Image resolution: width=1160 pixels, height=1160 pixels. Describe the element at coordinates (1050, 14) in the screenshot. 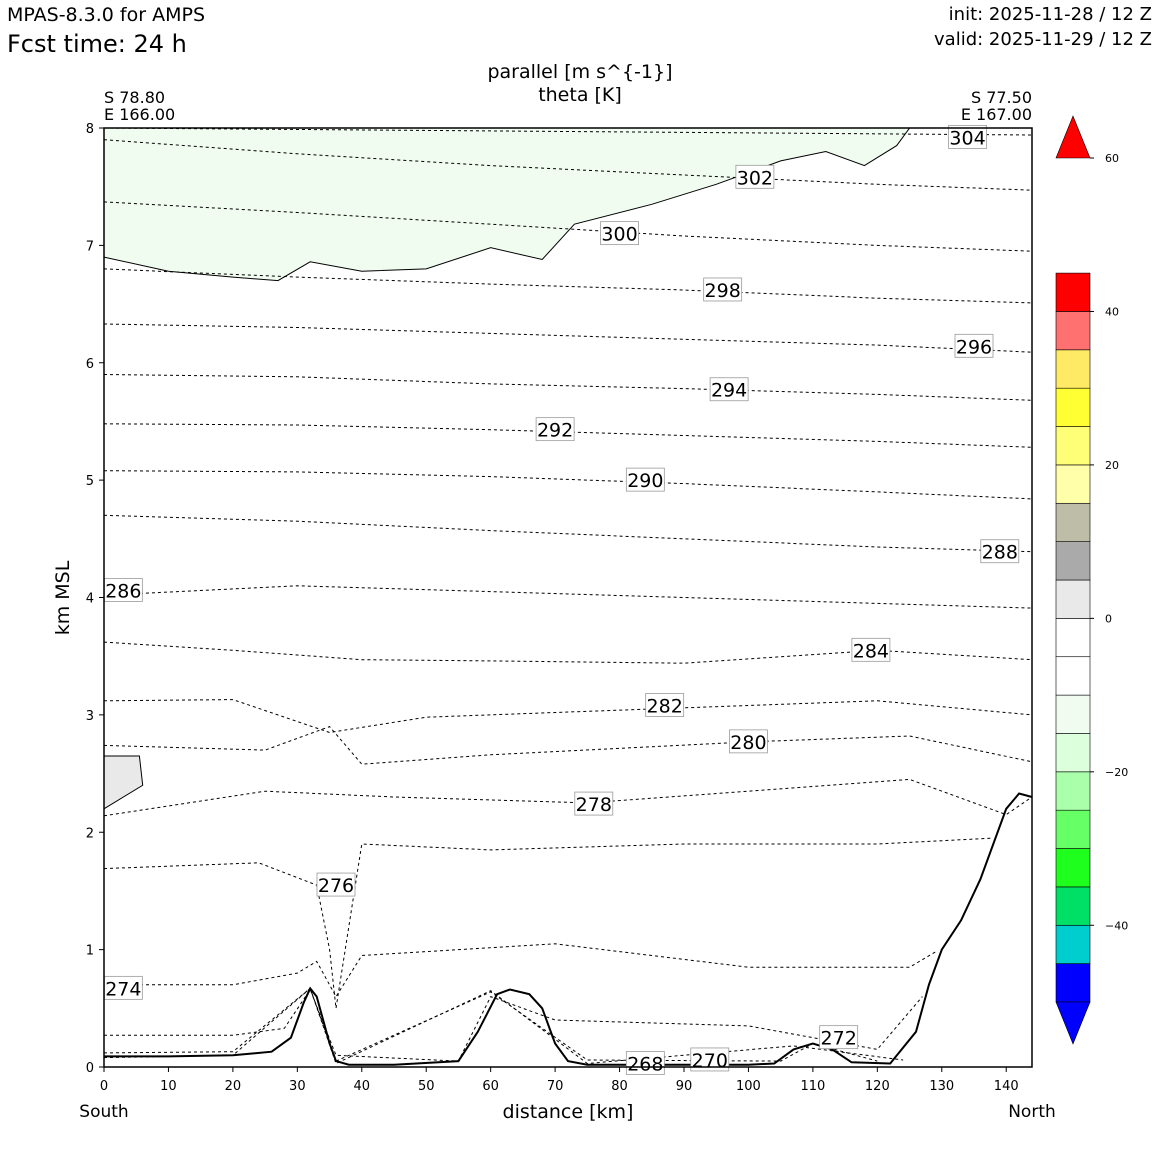

I see `init-time: init: 2025-11-28 / 12 Z` at that location.